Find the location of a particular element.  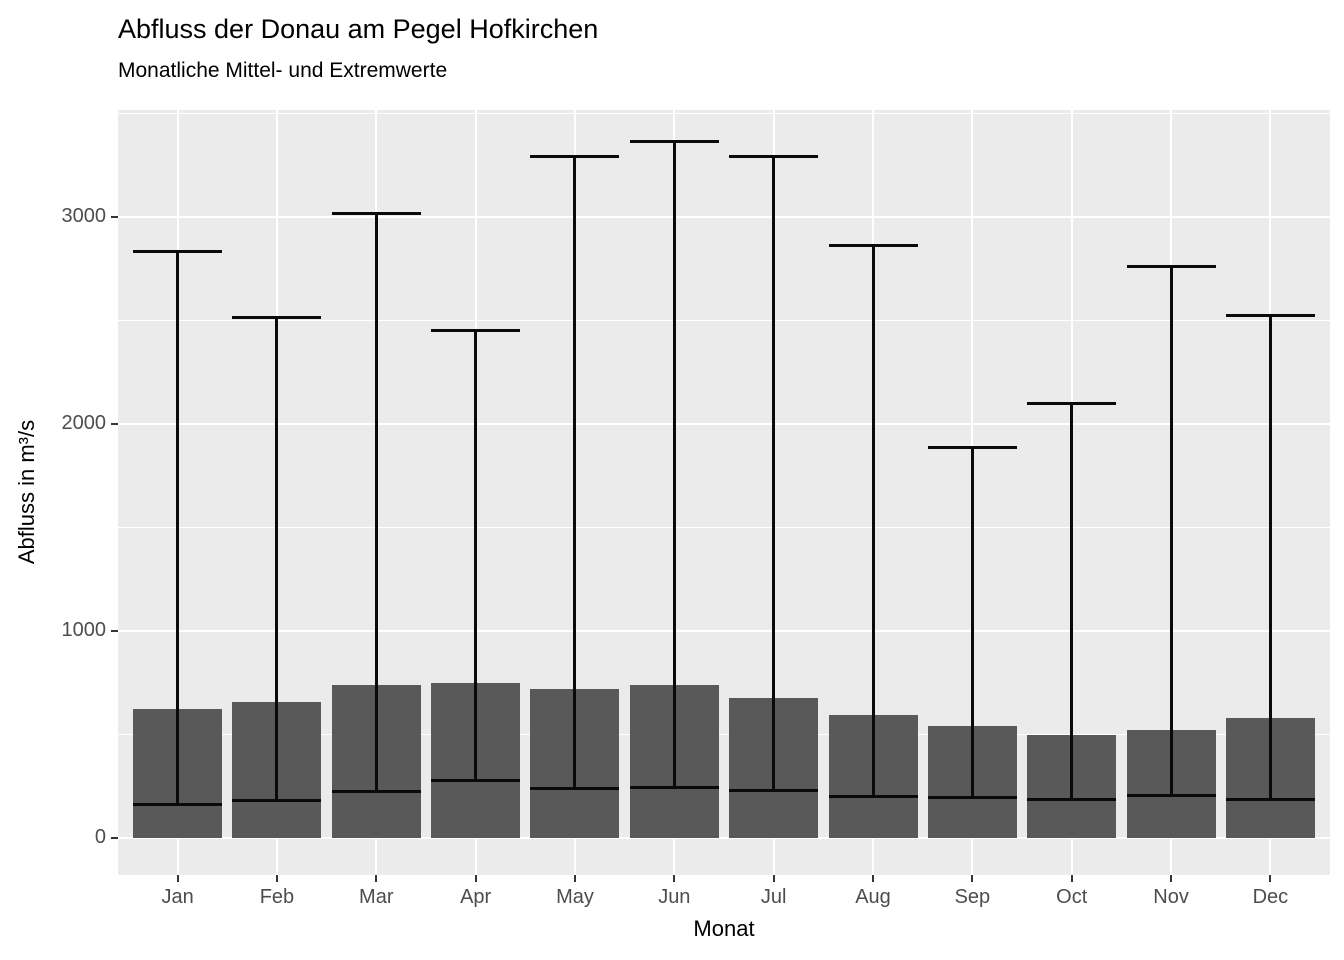

y-axis-title: Abfluss in m³/s is located at coordinates (26, 492).